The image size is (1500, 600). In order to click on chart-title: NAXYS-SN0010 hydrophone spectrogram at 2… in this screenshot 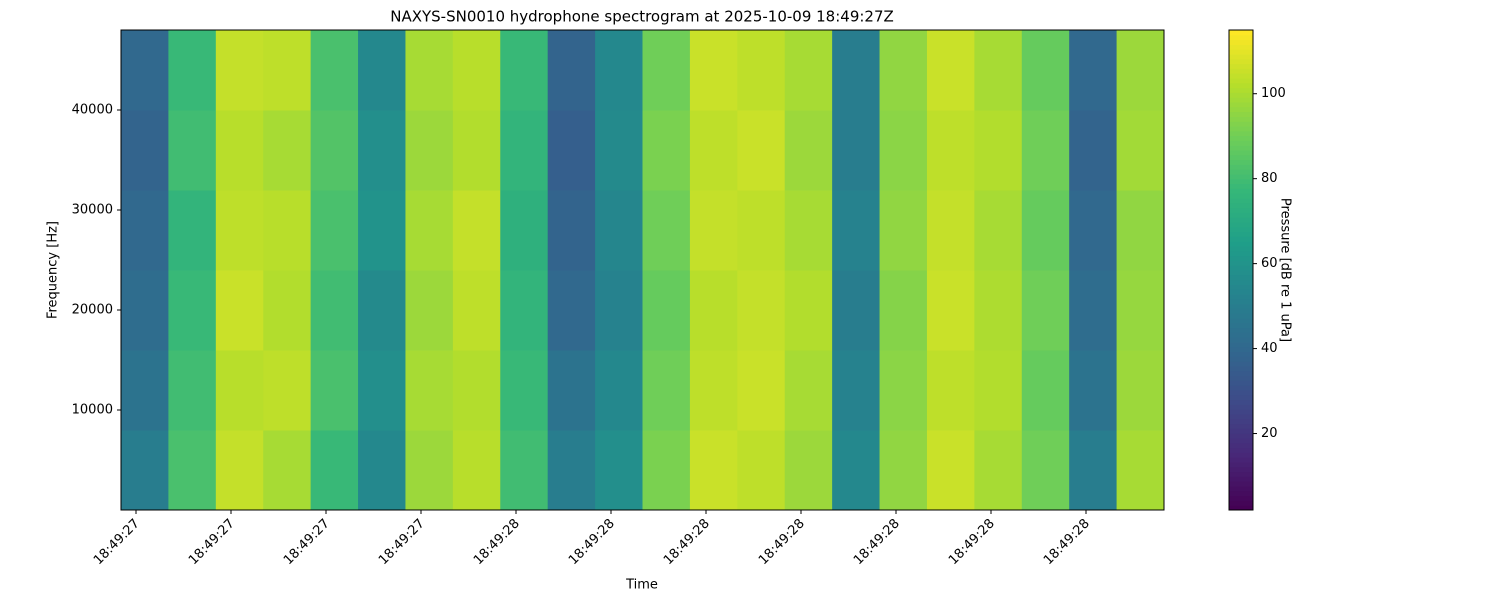, I will do `click(642, 17)`.